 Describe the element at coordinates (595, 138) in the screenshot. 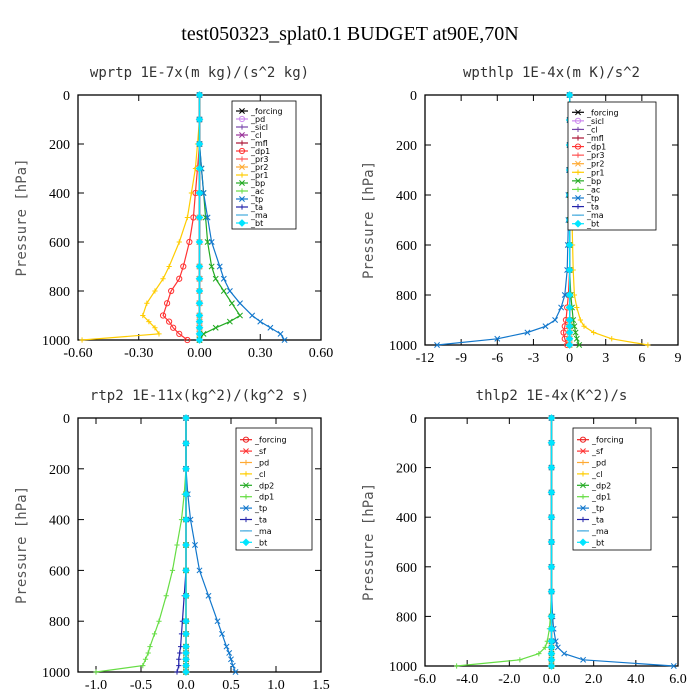

I see `legend-label: _mfl` at that location.